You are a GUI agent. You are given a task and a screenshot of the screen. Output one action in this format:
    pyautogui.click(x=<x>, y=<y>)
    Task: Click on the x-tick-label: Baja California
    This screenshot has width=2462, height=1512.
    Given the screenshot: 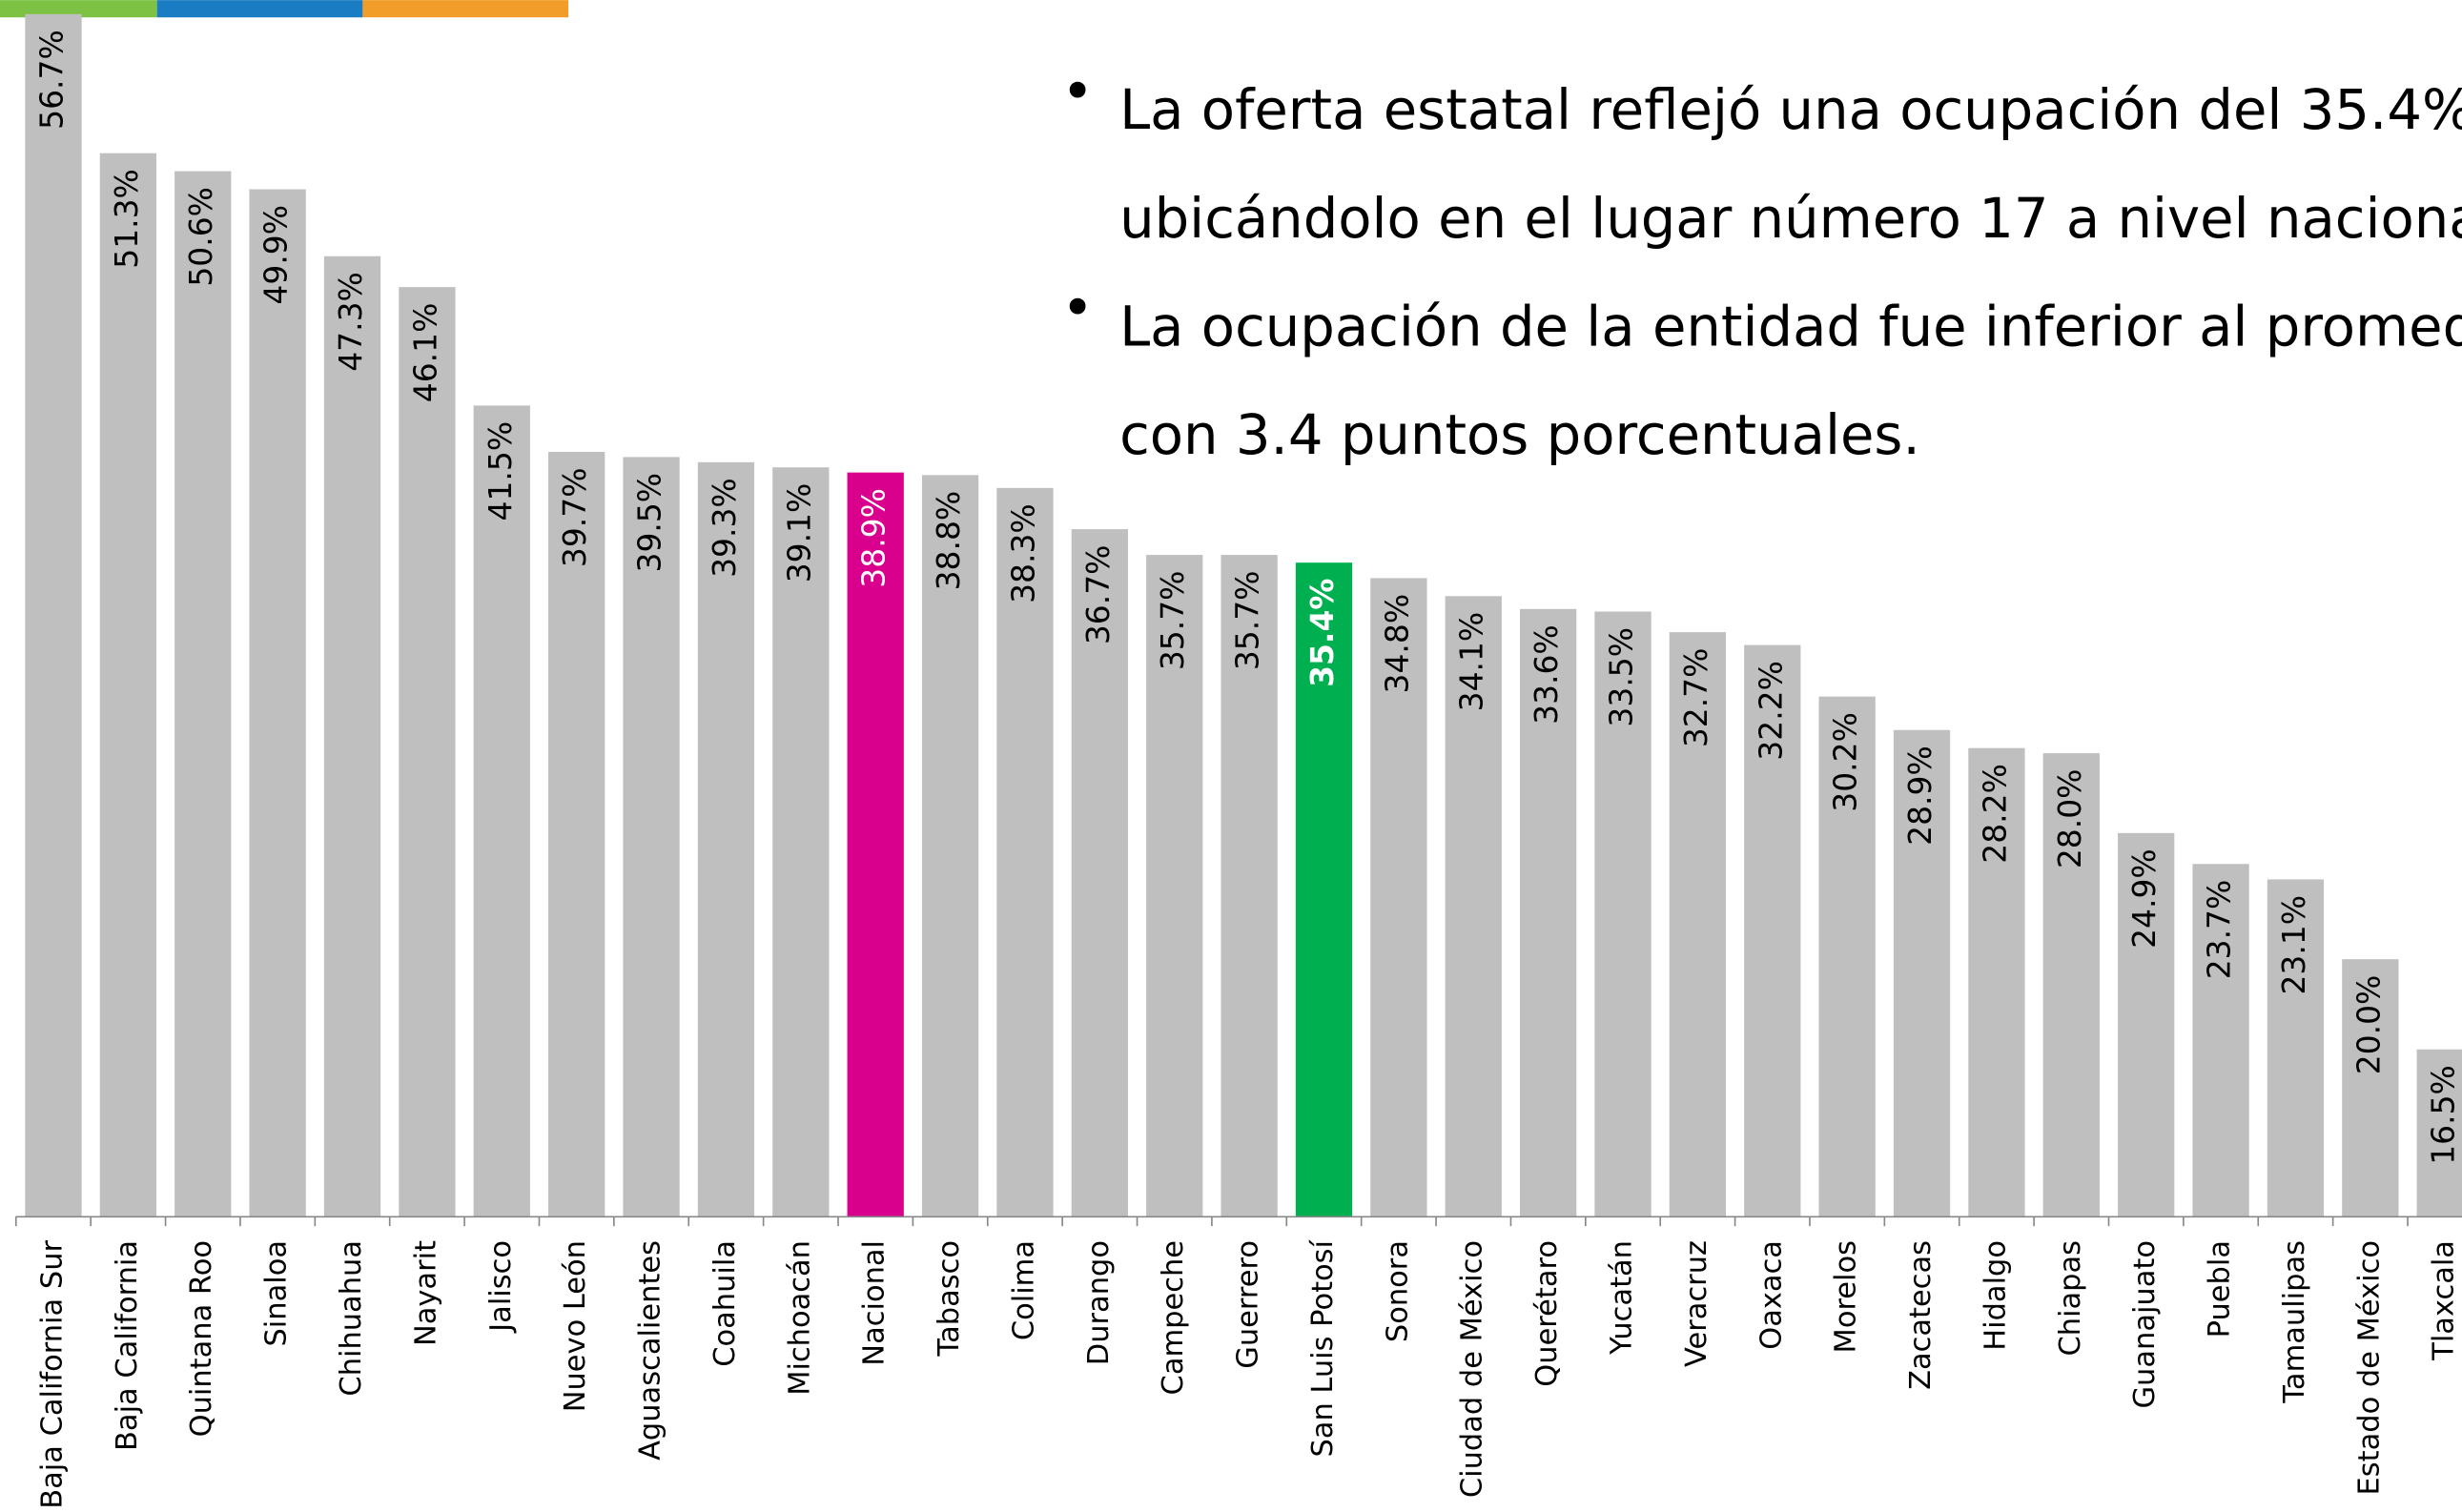 What is the action you would take?
    pyautogui.click(x=127, y=1345)
    